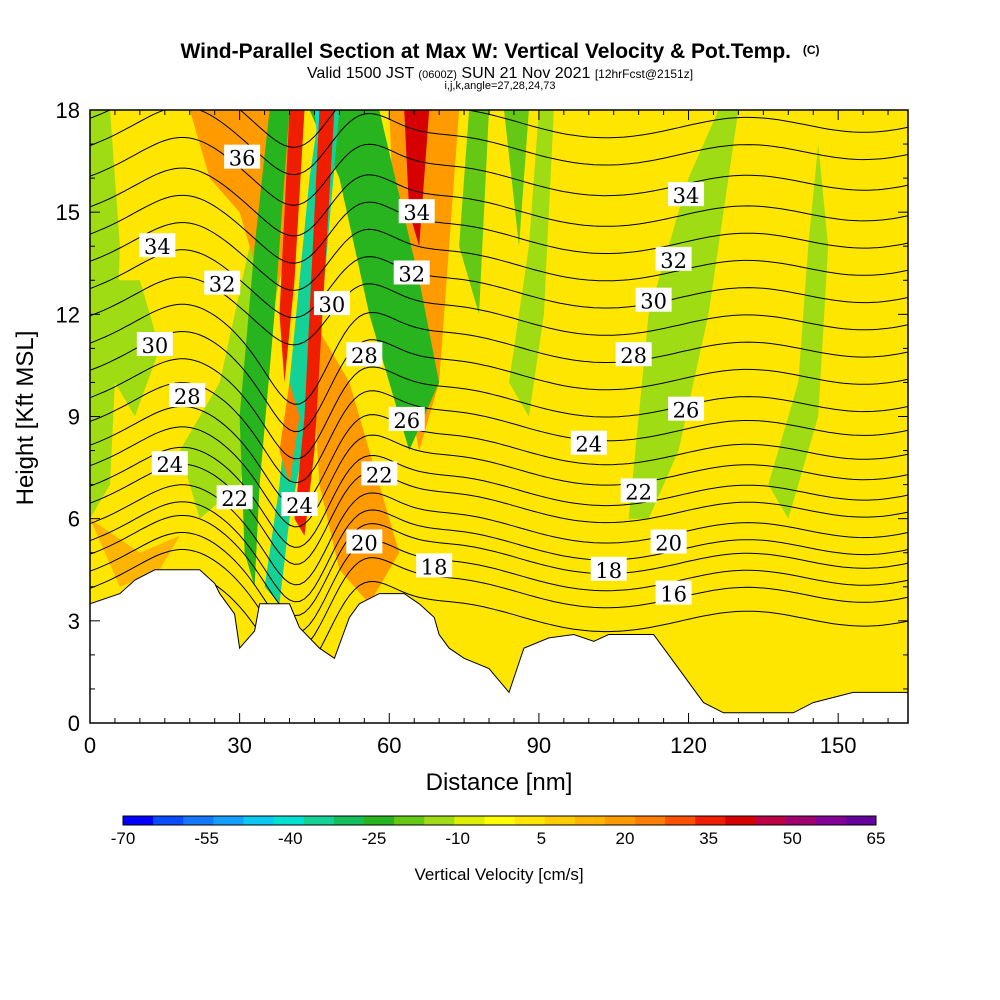 This screenshot has height=1000, width=1000. Describe the element at coordinates (74, 417) in the screenshot. I see `y-tick-label: 9` at that location.